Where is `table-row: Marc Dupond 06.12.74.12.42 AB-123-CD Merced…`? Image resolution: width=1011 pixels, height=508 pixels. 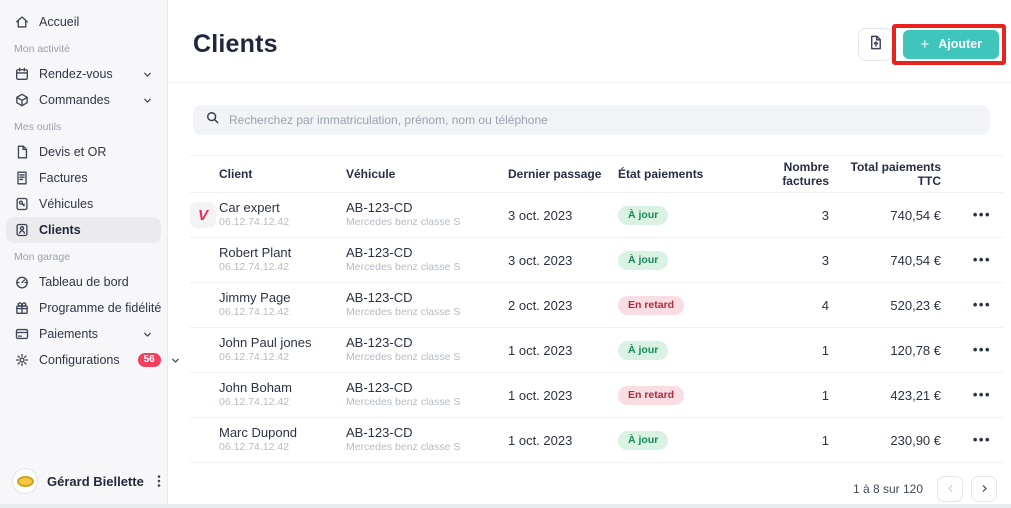
table-row: Marc Dupond 06.12.74.12.42 AB-123-CD Merced… is located at coordinates (596, 439).